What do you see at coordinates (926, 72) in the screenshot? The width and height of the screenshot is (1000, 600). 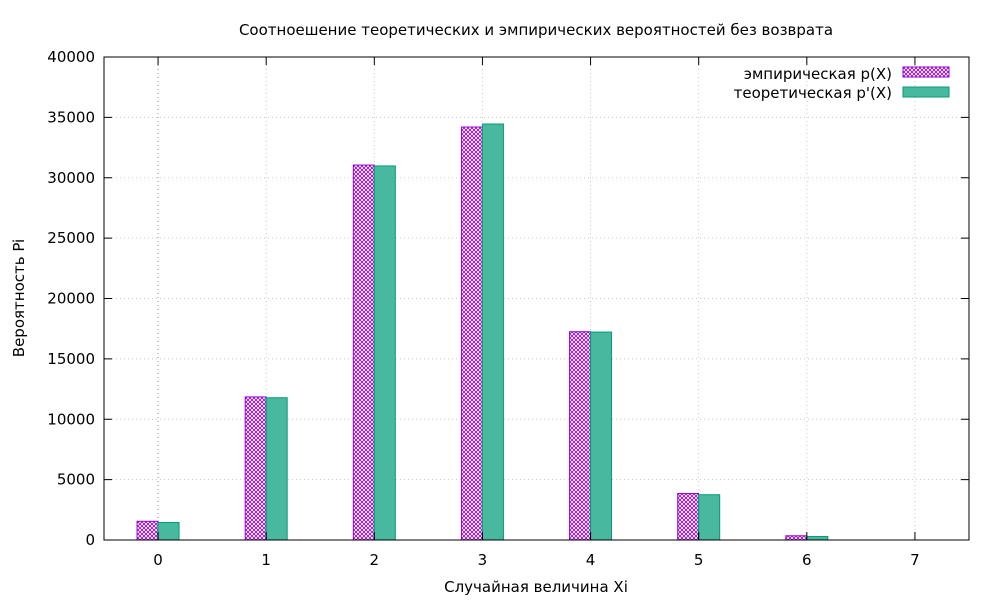 I see `legend-swatch-empirical` at bounding box center [926, 72].